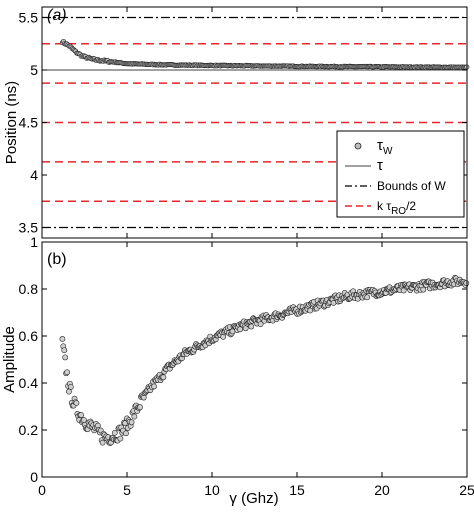  Describe the element at coordinates (466, 490) in the screenshot. I see `panel-b-x-tick-label-5: 25` at that location.